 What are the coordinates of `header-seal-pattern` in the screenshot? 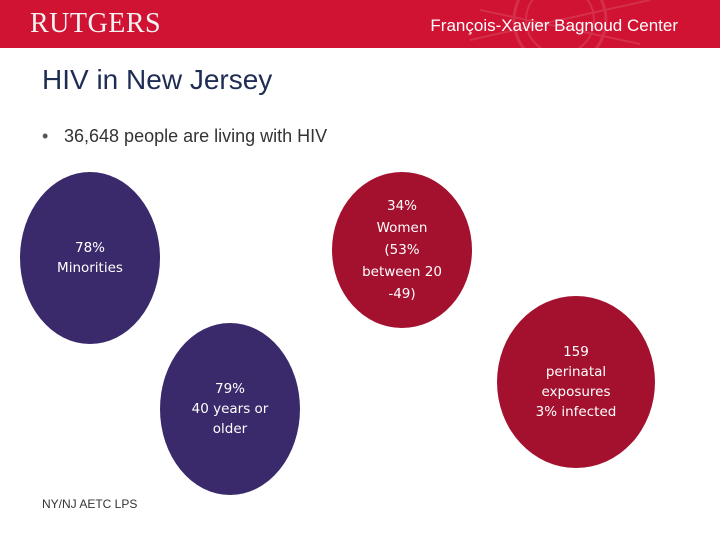 It's located at (560, 24).